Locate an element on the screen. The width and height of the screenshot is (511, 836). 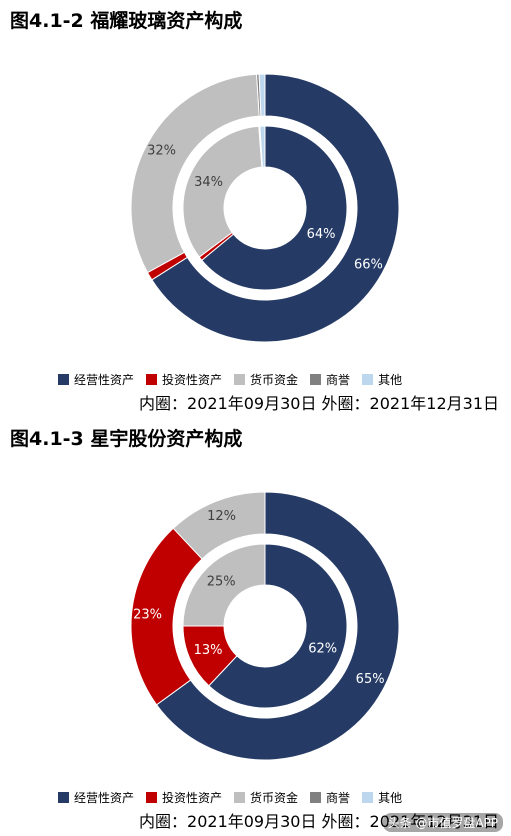
chart-title: 图4.1-2 福耀玻璃资产构成 is located at coordinates (126, 21).